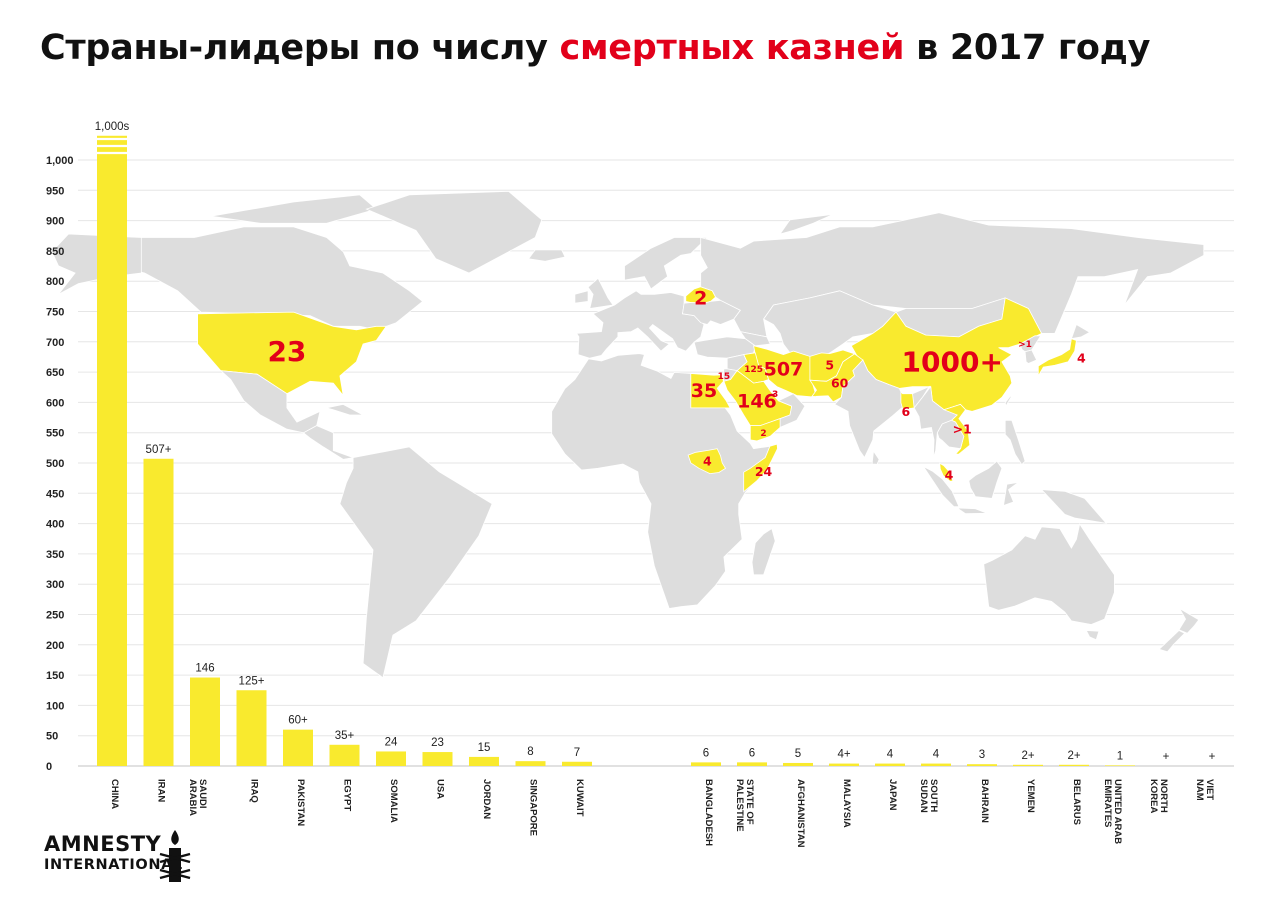 This screenshot has width=1280, height=905. What do you see at coordinates (60, 161) in the screenshot?
I see `y-tick-label: 1,000` at bounding box center [60, 161].